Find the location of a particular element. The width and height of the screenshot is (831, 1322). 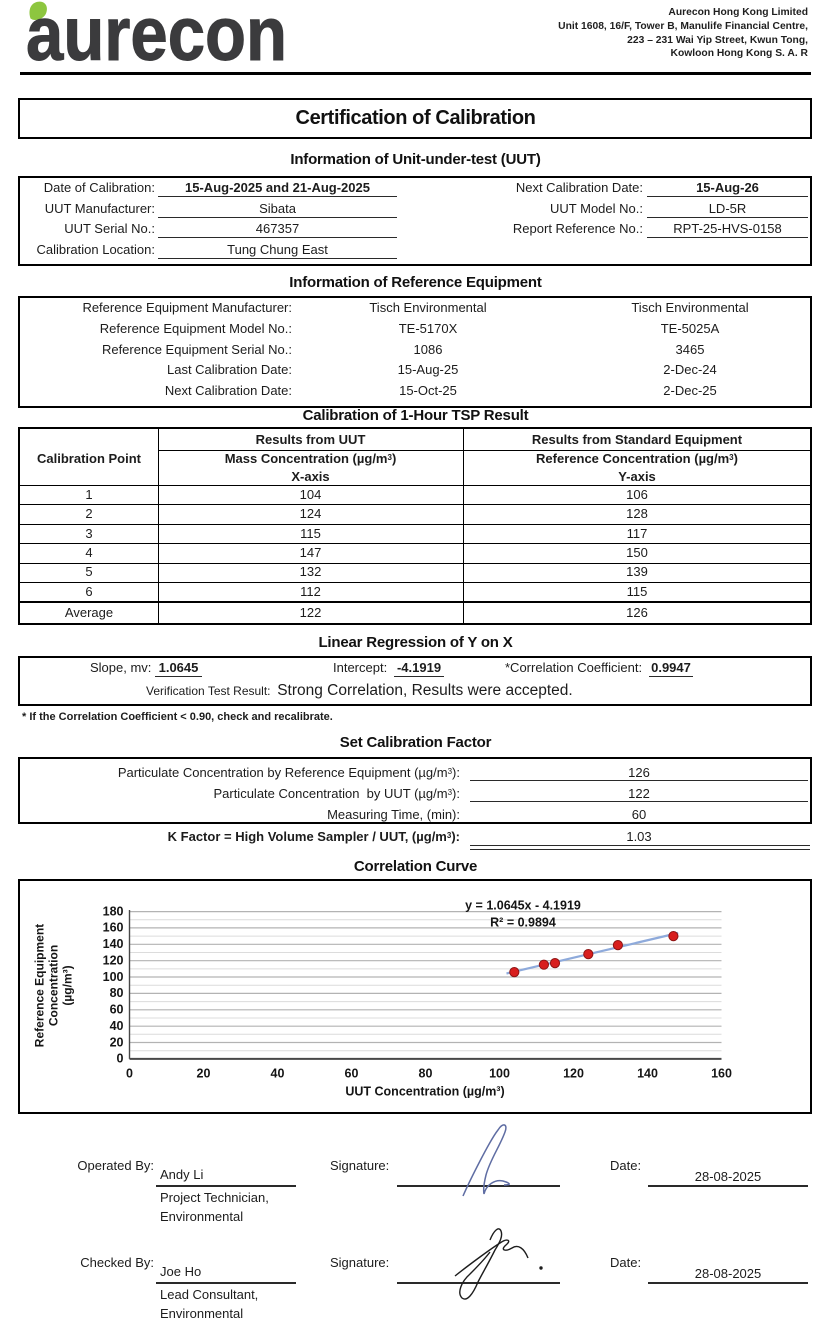

svg-text: y = 1.0645x - 4.1919 is located at coordinates (523, 905).